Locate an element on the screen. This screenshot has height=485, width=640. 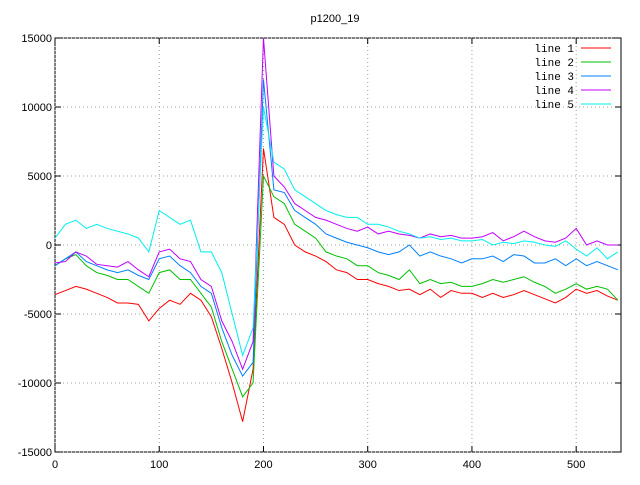
y-tick-label: 5000 is located at coordinates (40, 177).